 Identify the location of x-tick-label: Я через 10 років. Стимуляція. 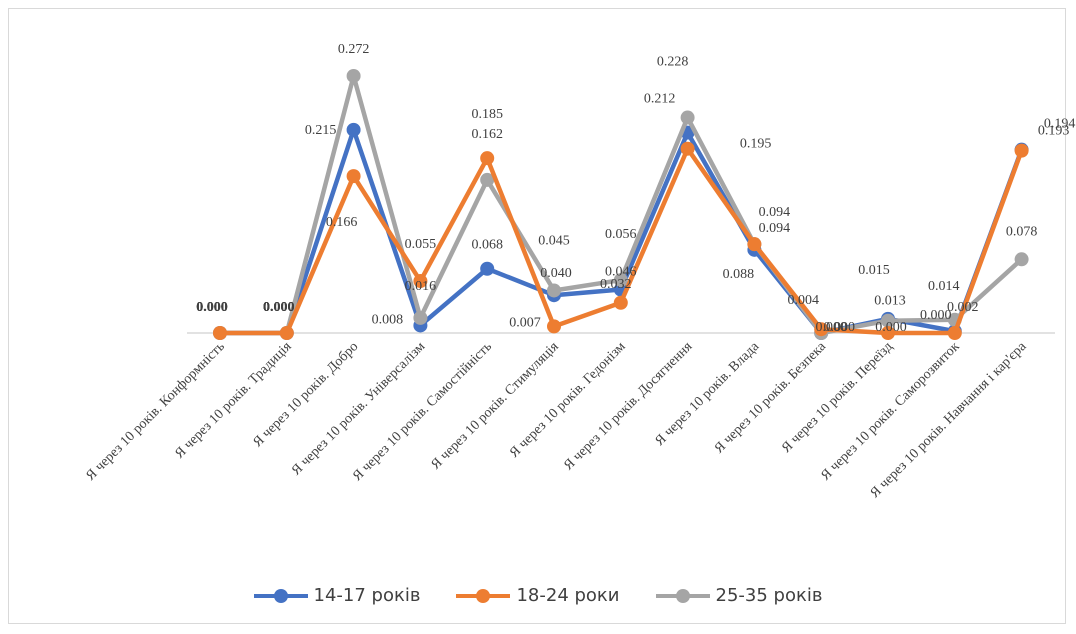
(495, 406).